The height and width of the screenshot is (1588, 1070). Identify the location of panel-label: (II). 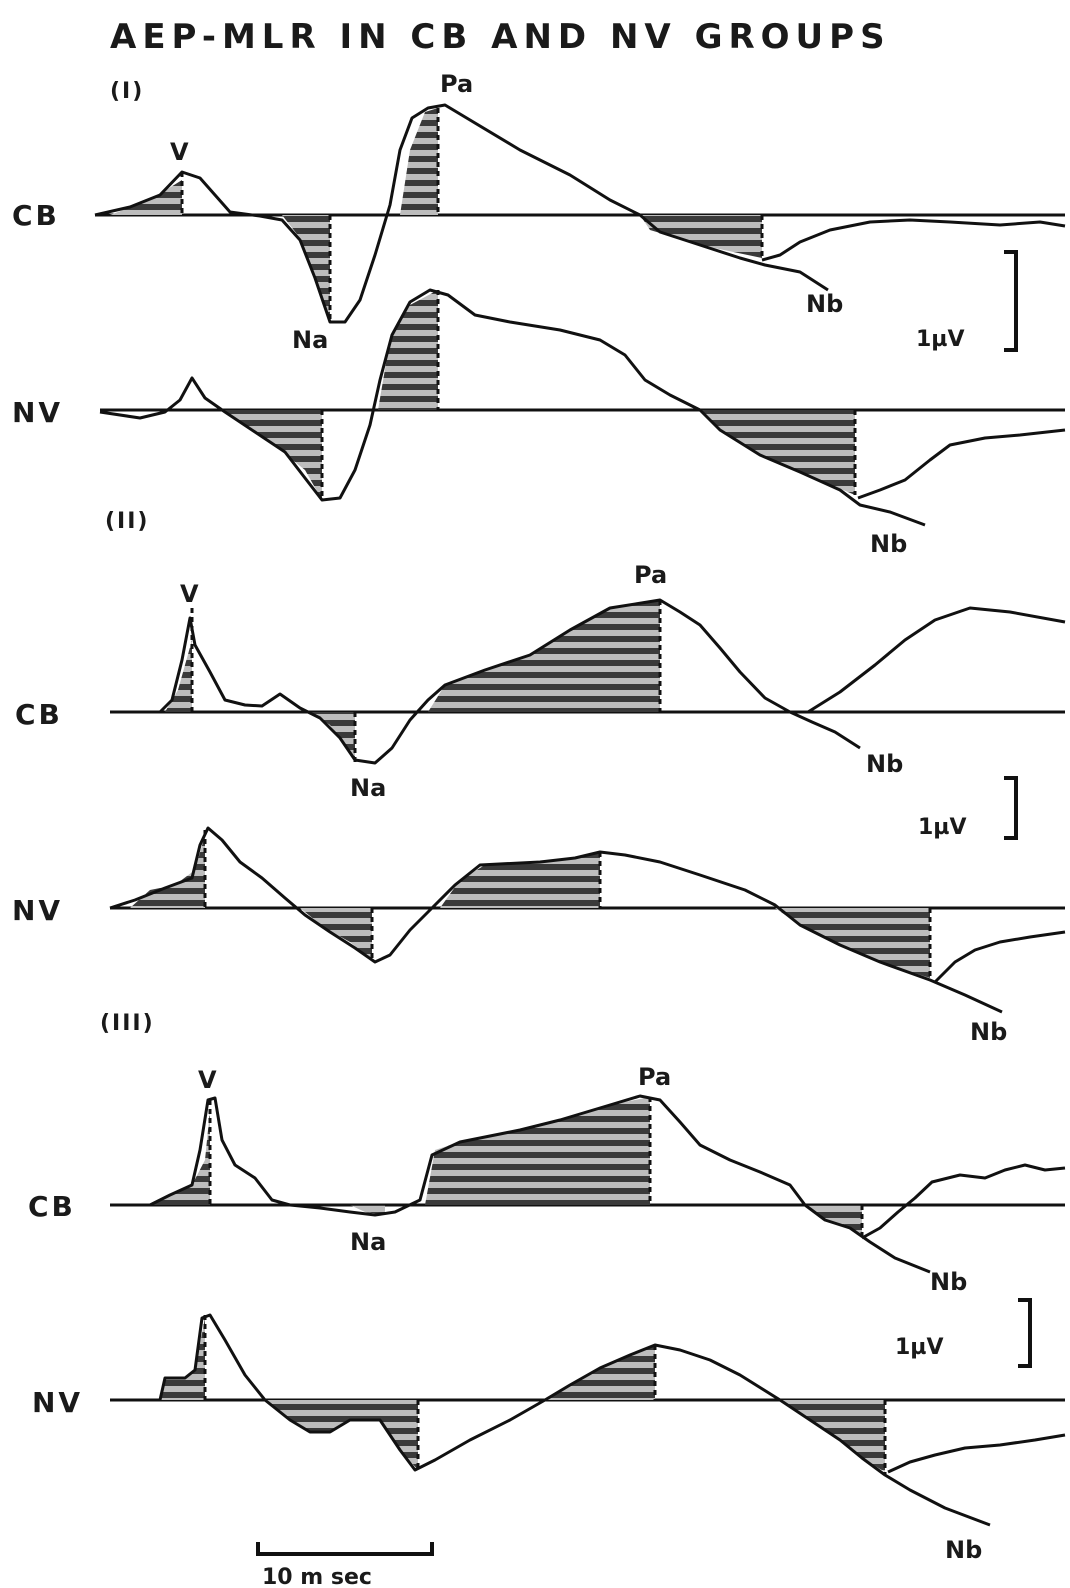
(127, 521).